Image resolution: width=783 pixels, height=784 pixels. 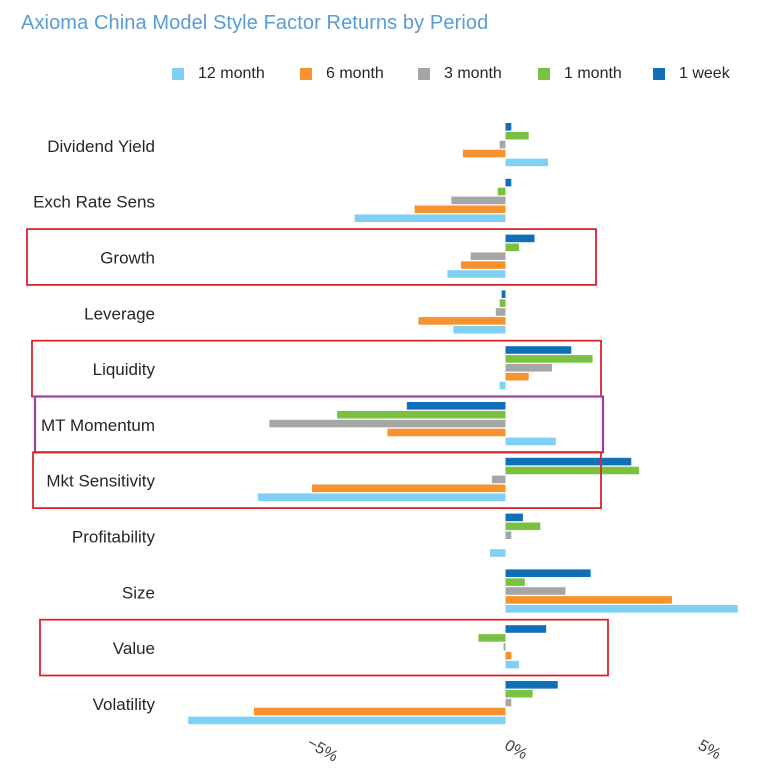 I want to click on bar-liquidity-1-month, so click(x=549, y=359).